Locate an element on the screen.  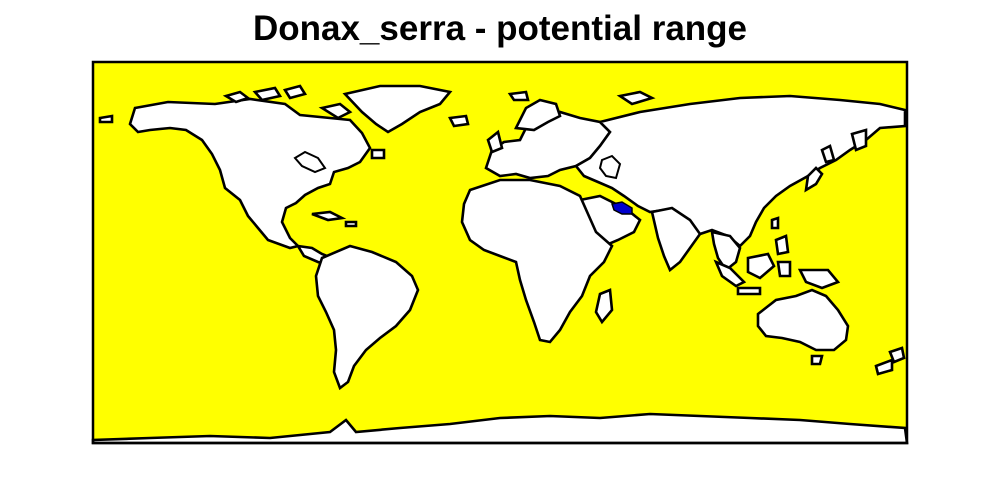
kamchatka is located at coordinates (859, 140).